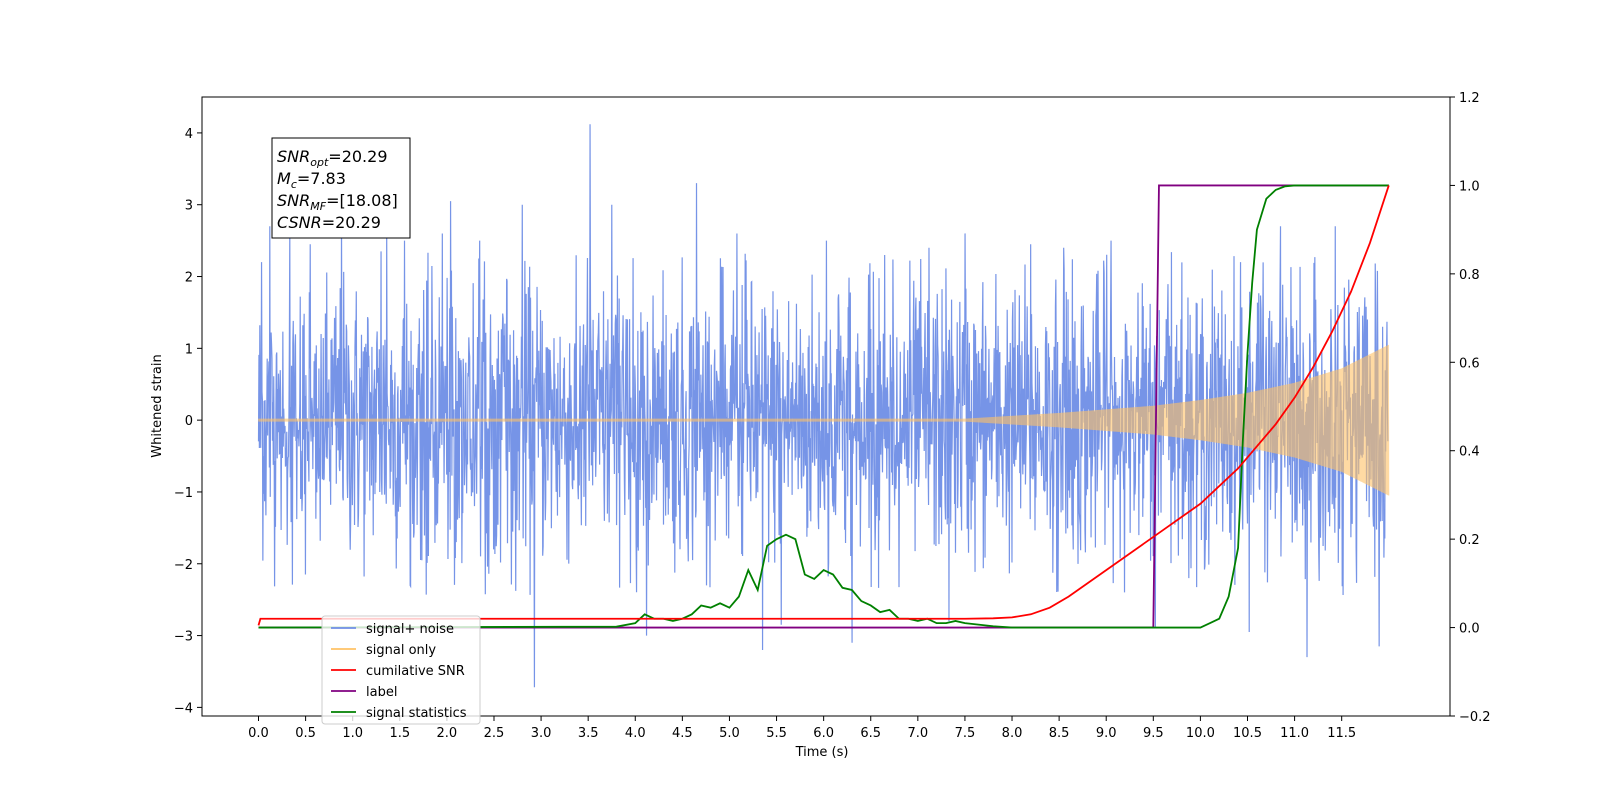 Image resolution: width=1600 pixels, height=800 pixels. Describe the element at coordinates (588, 733) in the screenshot. I see `x-tick-label: 3.5` at that location.